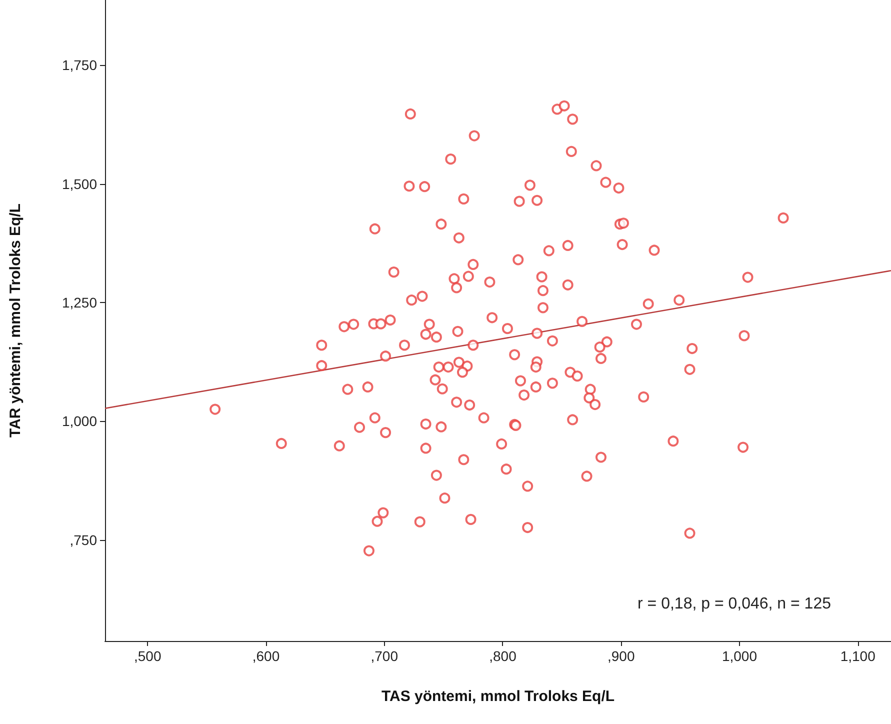 The height and width of the screenshot is (724, 891). I want to click on x-tick-label: ,500, so click(148, 656).